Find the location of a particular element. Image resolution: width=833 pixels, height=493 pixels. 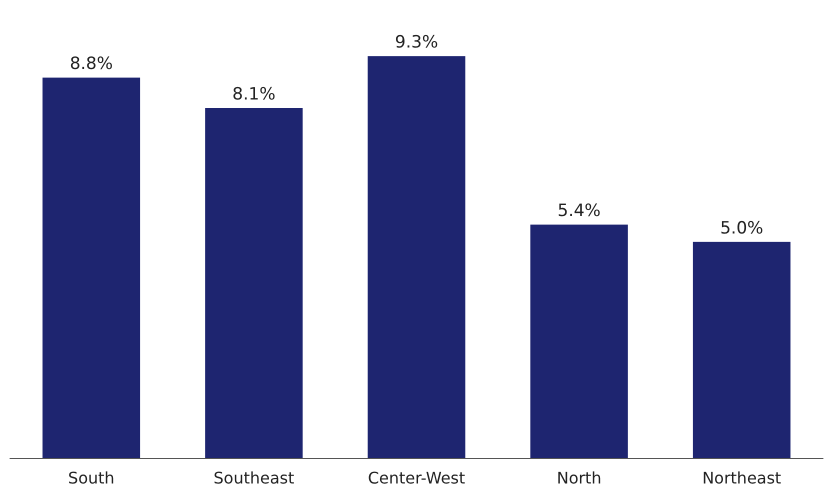

x-tick-label: North is located at coordinates (579, 478).